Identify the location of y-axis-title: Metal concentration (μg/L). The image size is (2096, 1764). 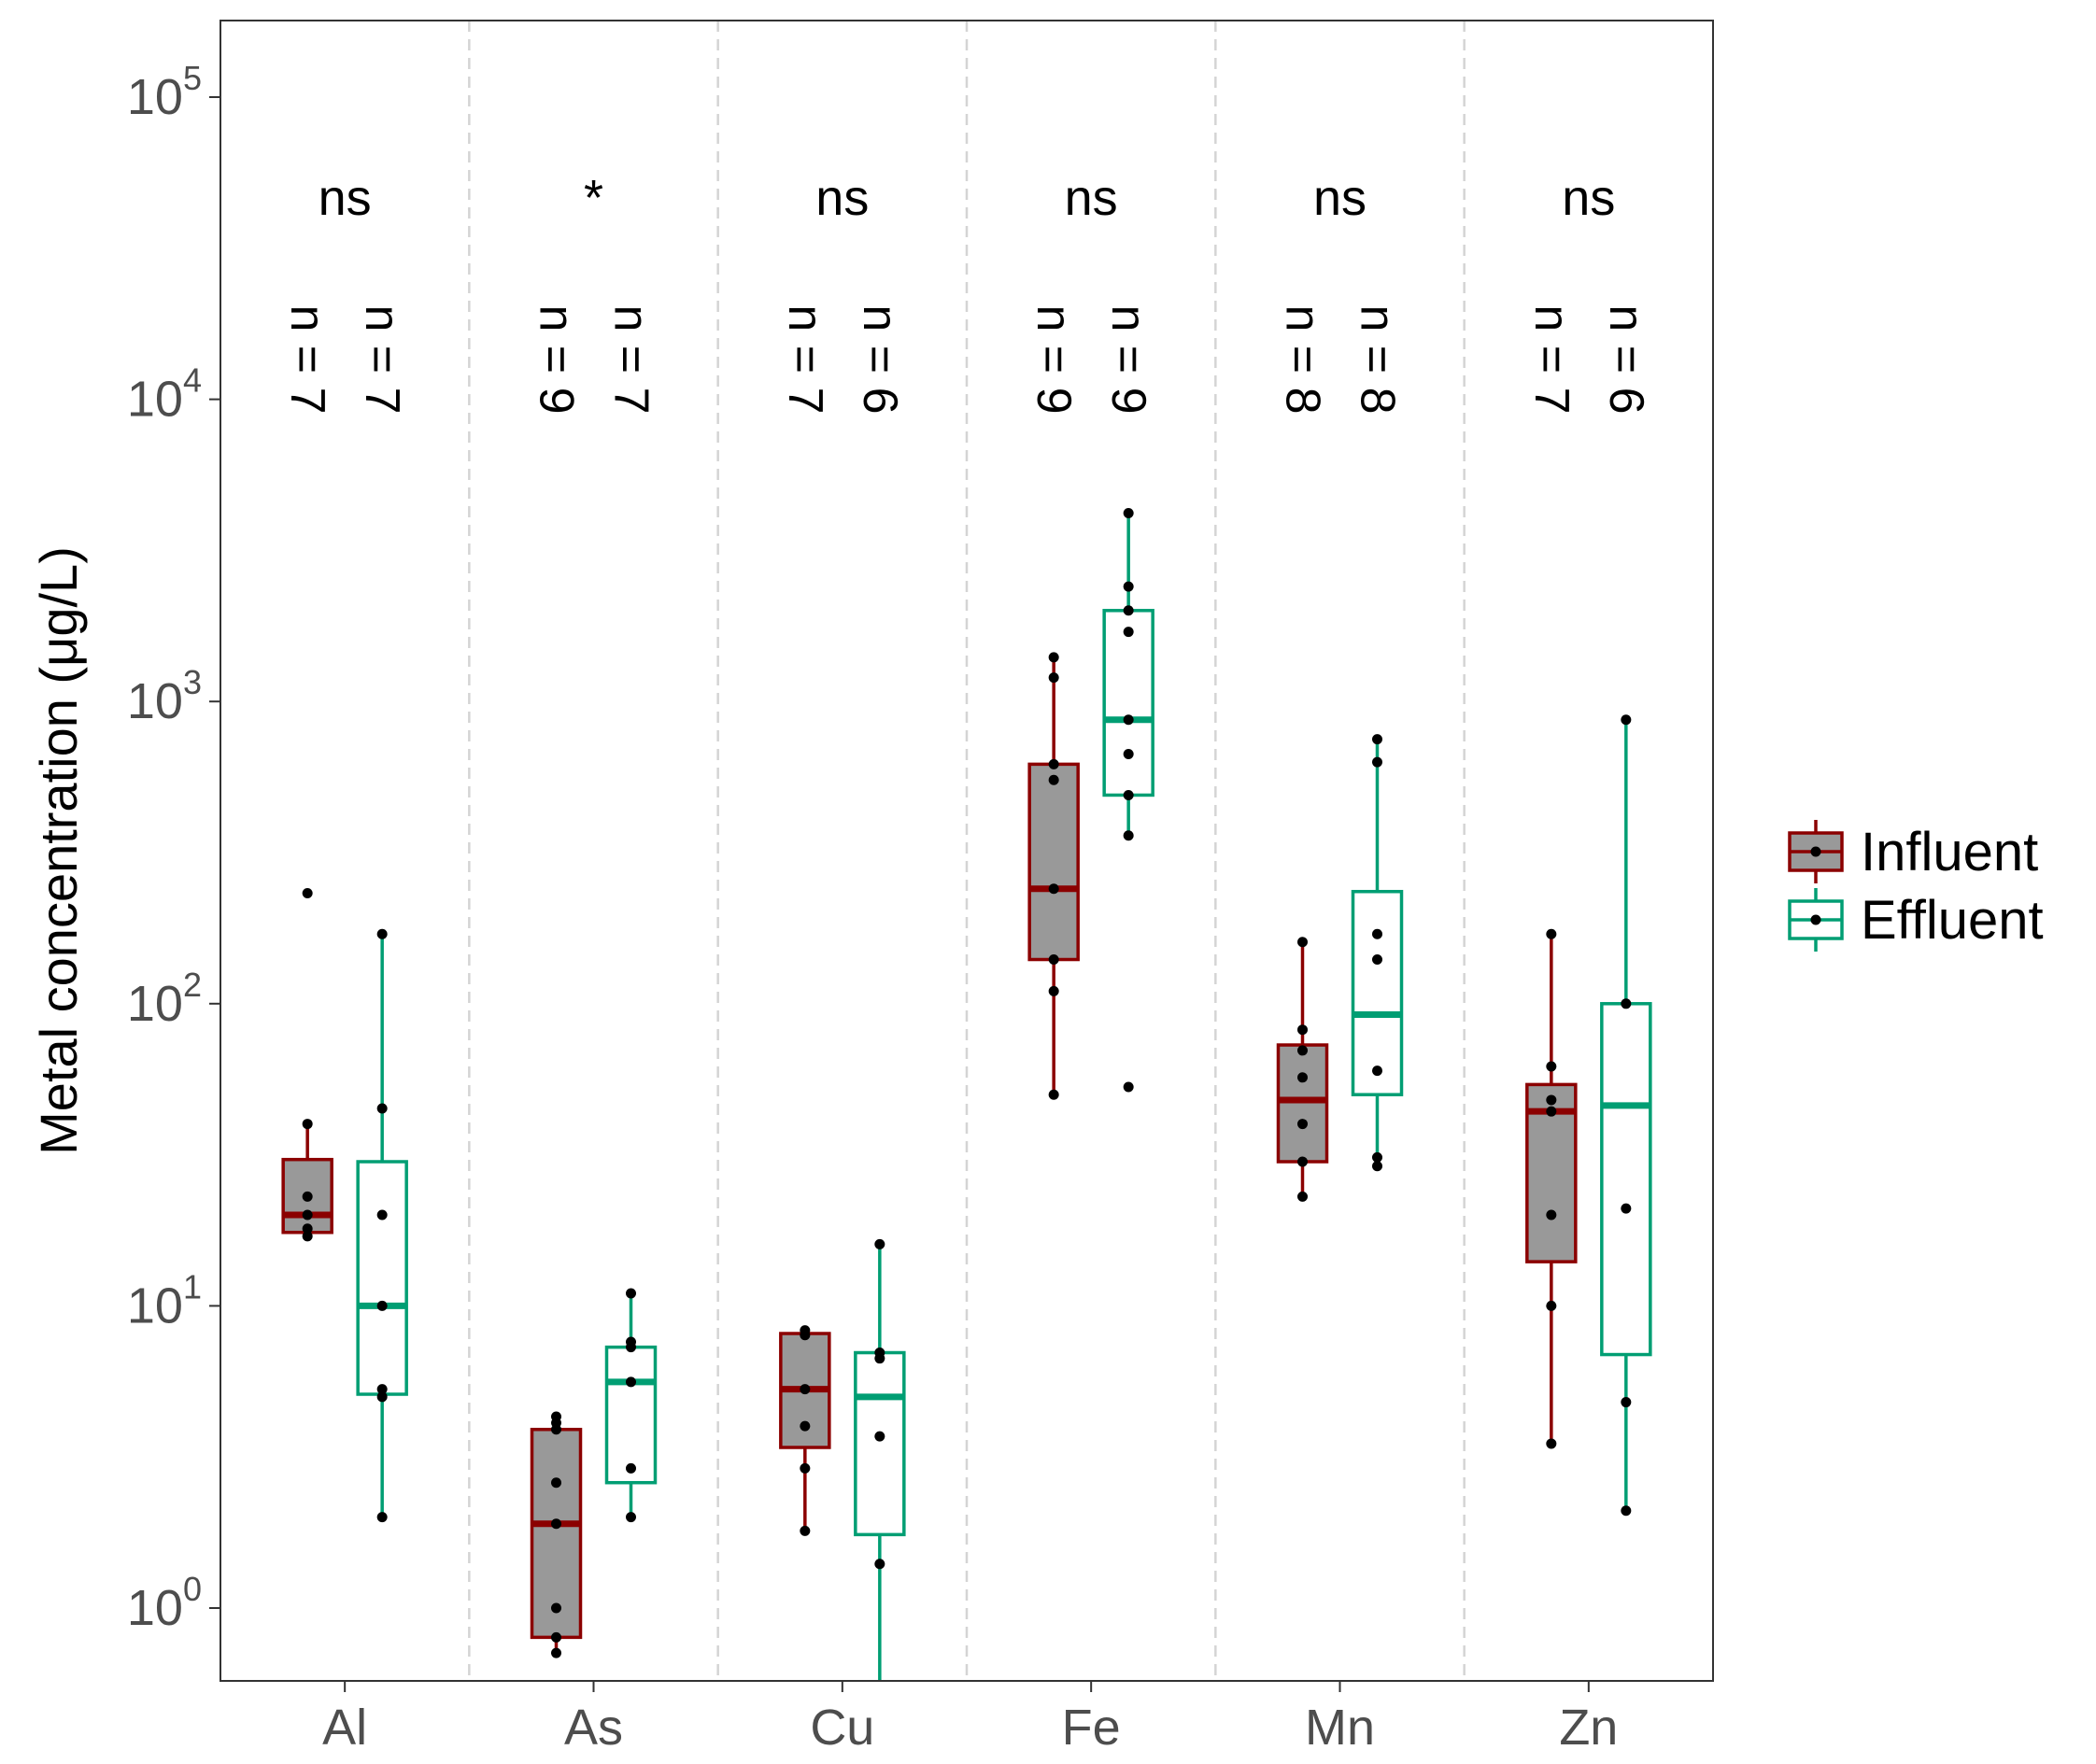
(59, 850).